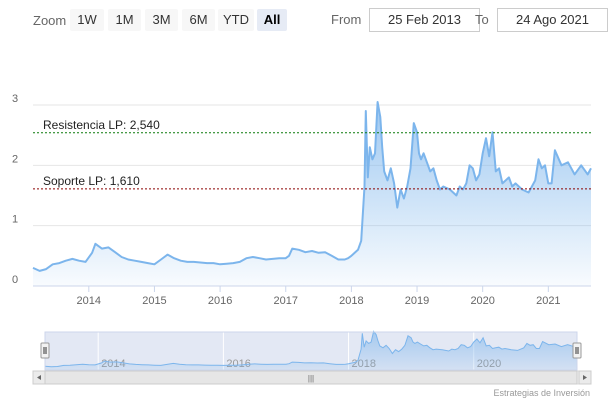  I want to click on to-date-input: 24 Ago 2021, so click(552, 20).